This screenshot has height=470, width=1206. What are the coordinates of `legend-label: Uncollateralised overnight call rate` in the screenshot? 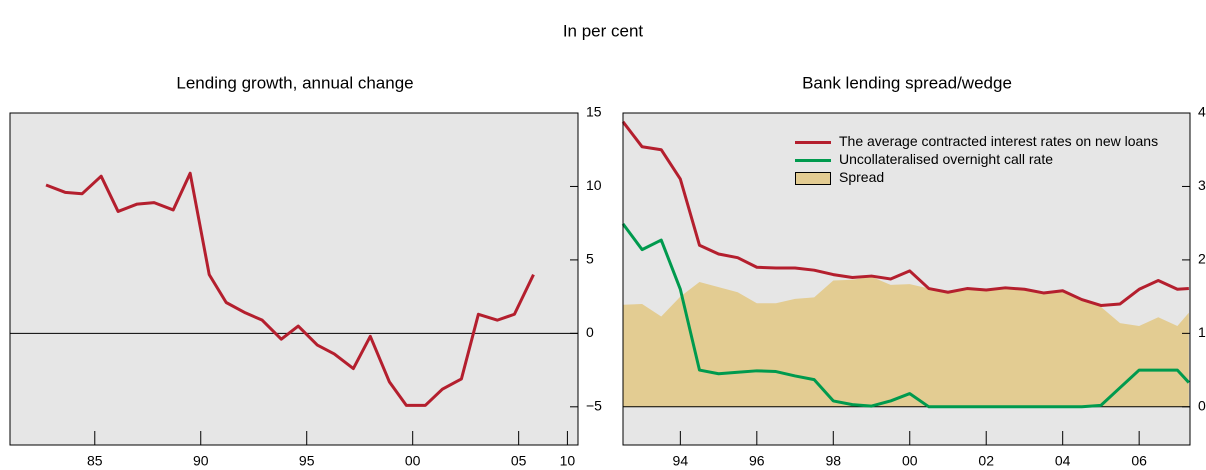 It's located at (946, 159).